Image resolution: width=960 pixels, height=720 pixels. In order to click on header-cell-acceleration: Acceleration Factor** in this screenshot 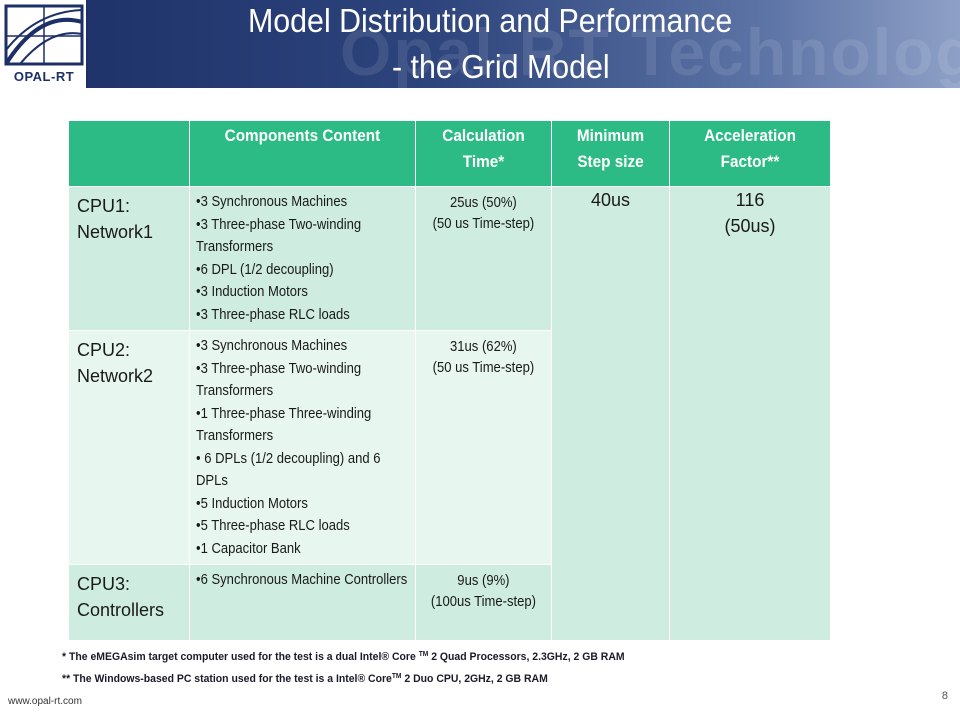, I will do `click(750, 153)`.